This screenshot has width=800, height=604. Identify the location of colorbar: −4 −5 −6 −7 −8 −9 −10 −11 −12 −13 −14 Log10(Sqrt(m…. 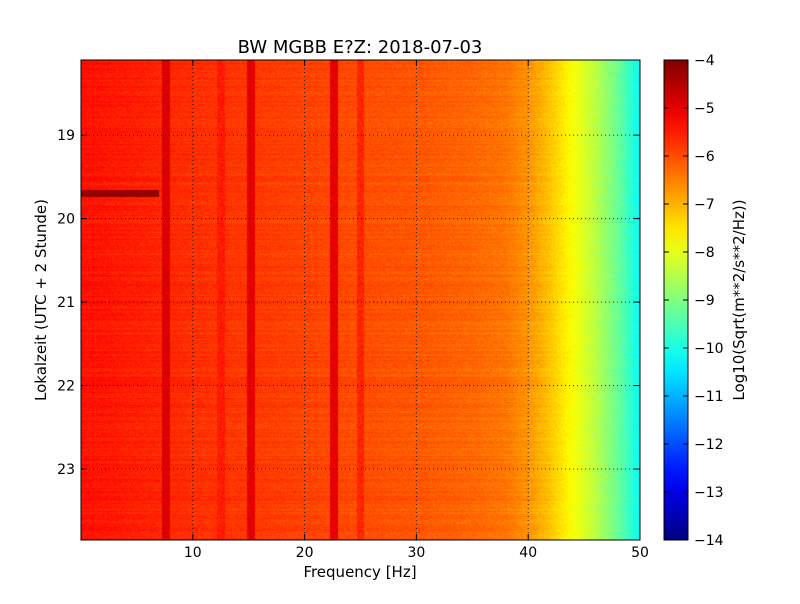
(705, 301).